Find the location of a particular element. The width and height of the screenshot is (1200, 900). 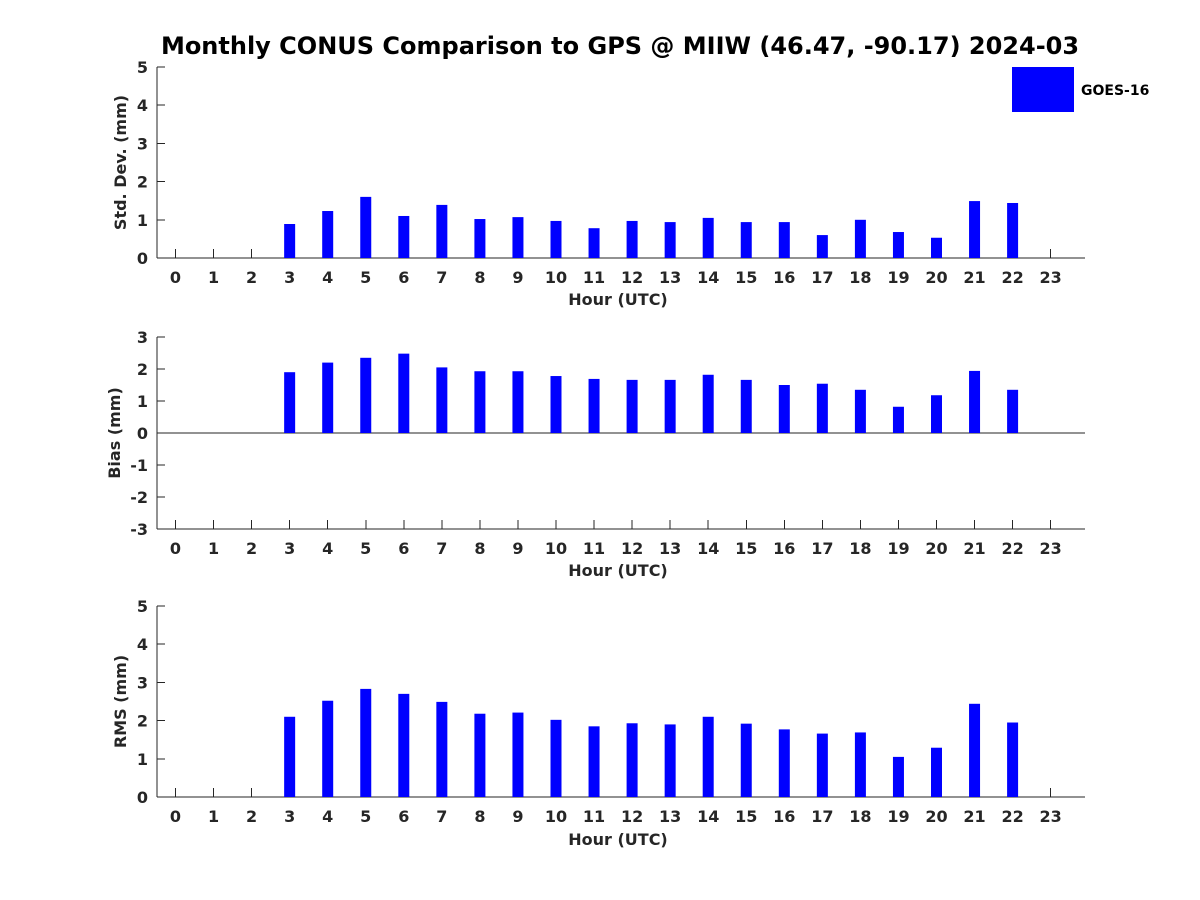

x-tick-label: 22 is located at coordinates (1012, 816).